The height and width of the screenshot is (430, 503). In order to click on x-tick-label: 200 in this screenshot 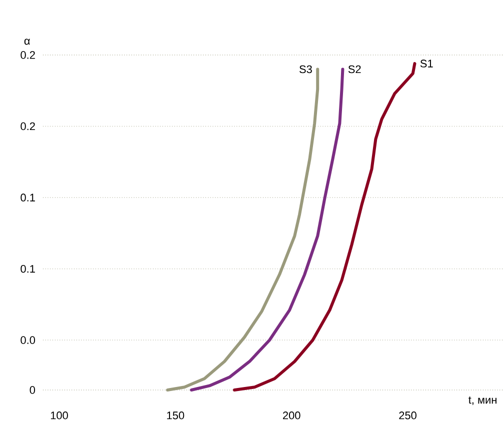, I will do `click(291, 416)`.